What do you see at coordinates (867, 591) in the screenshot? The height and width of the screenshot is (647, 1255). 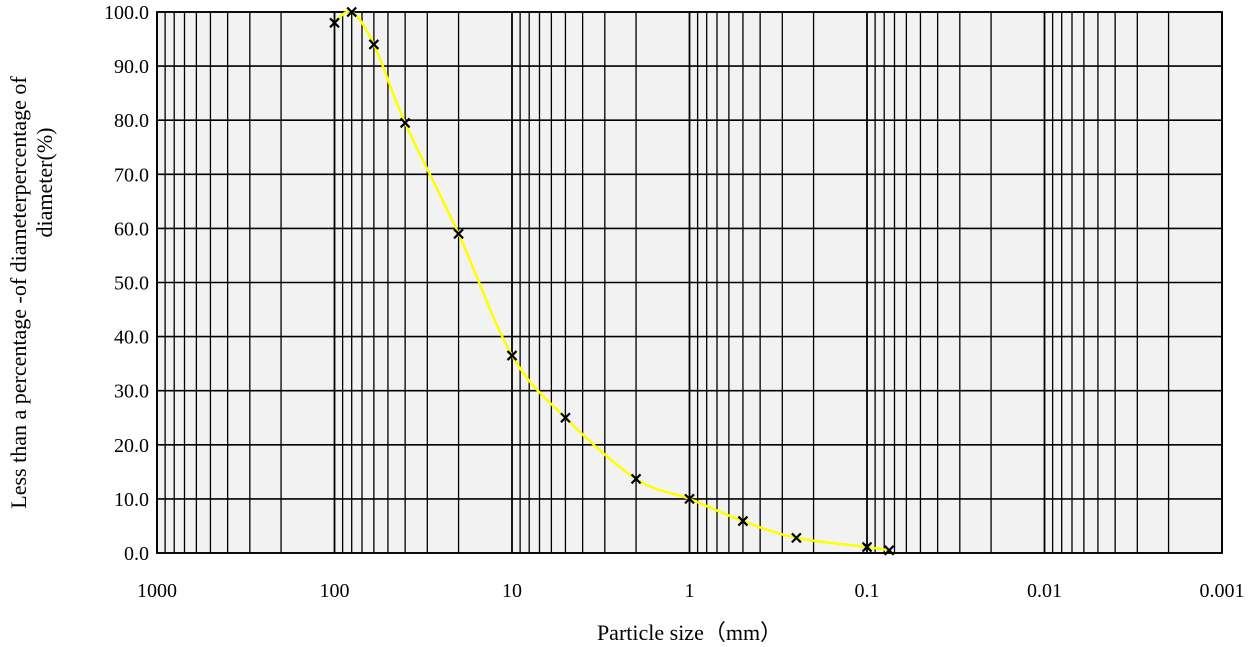 I see `x-tick-label: 0.1` at bounding box center [867, 591].